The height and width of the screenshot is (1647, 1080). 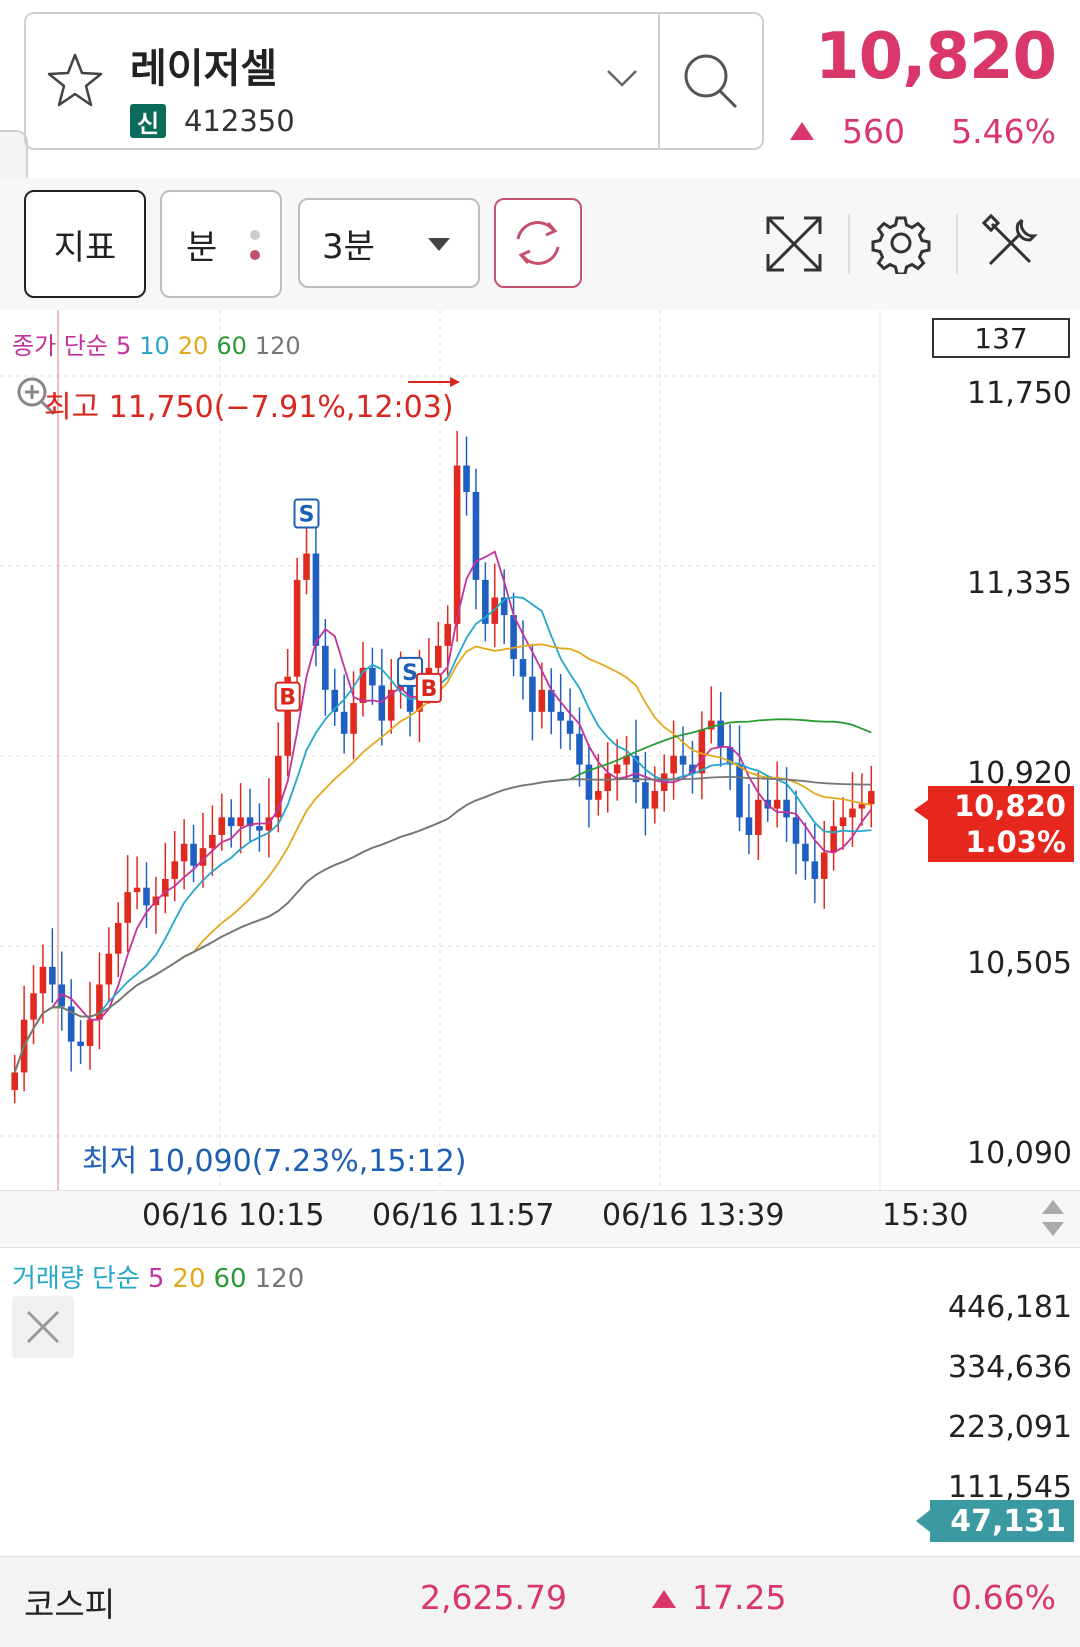 I want to click on x-axis-label: 06/16 10:15, so click(x=233, y=1215).